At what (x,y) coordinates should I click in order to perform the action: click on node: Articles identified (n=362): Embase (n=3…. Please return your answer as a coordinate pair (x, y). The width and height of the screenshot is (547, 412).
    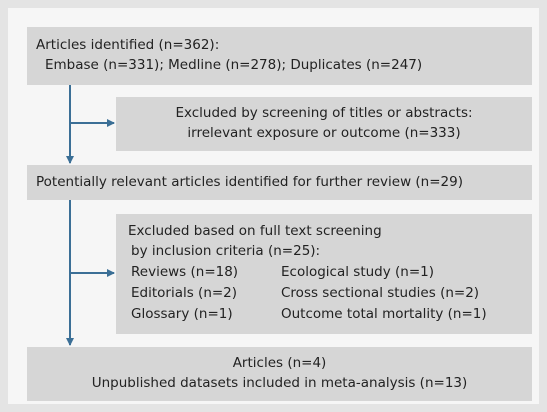
    Looking at the image, I should click on (279, 56).